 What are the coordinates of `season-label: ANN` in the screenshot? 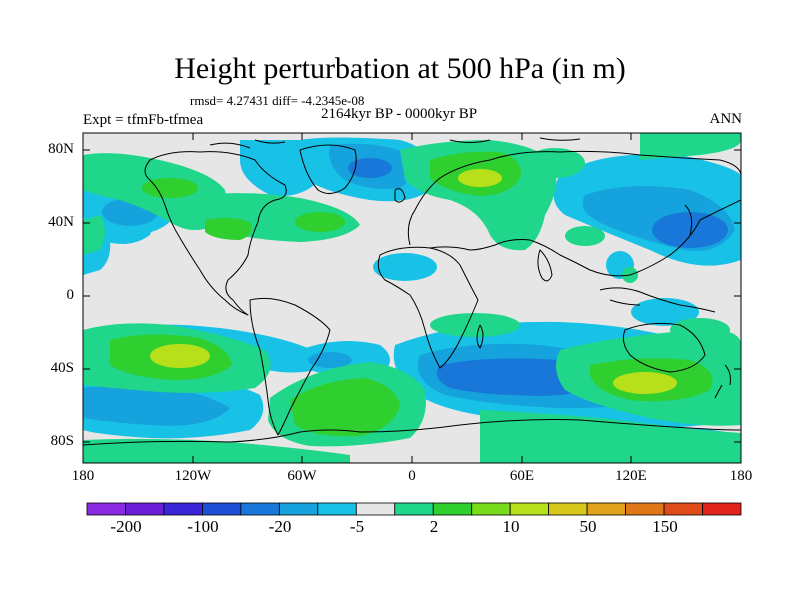 It's located at (726, 119).